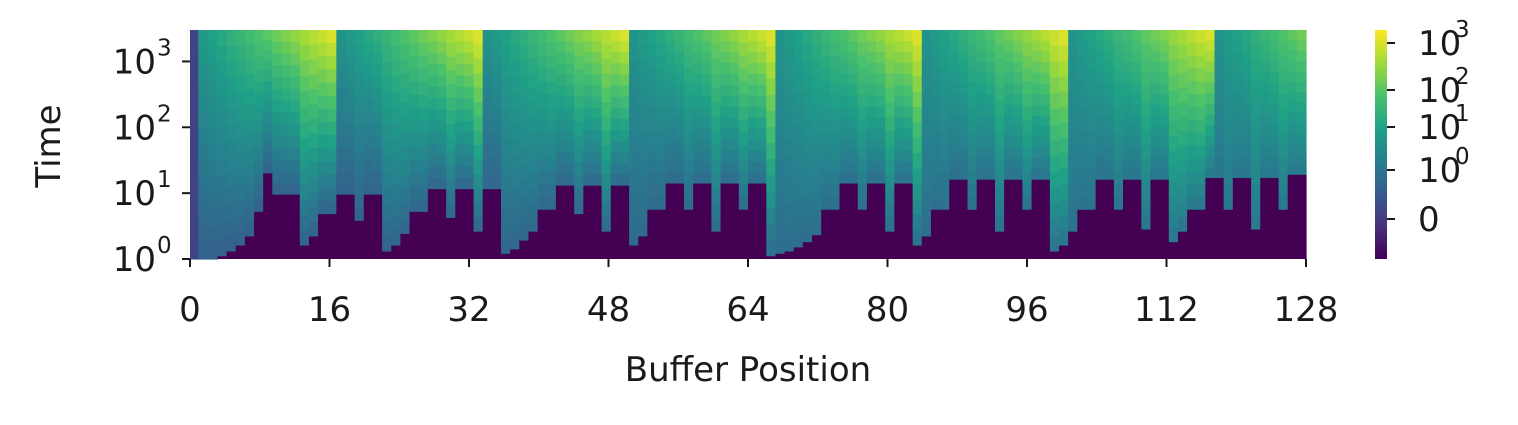  What do you see at coordinates (1439, 44) in the screenshot?
I see `colorbar-tick-label: 10` at bounding box center [1439, 44].